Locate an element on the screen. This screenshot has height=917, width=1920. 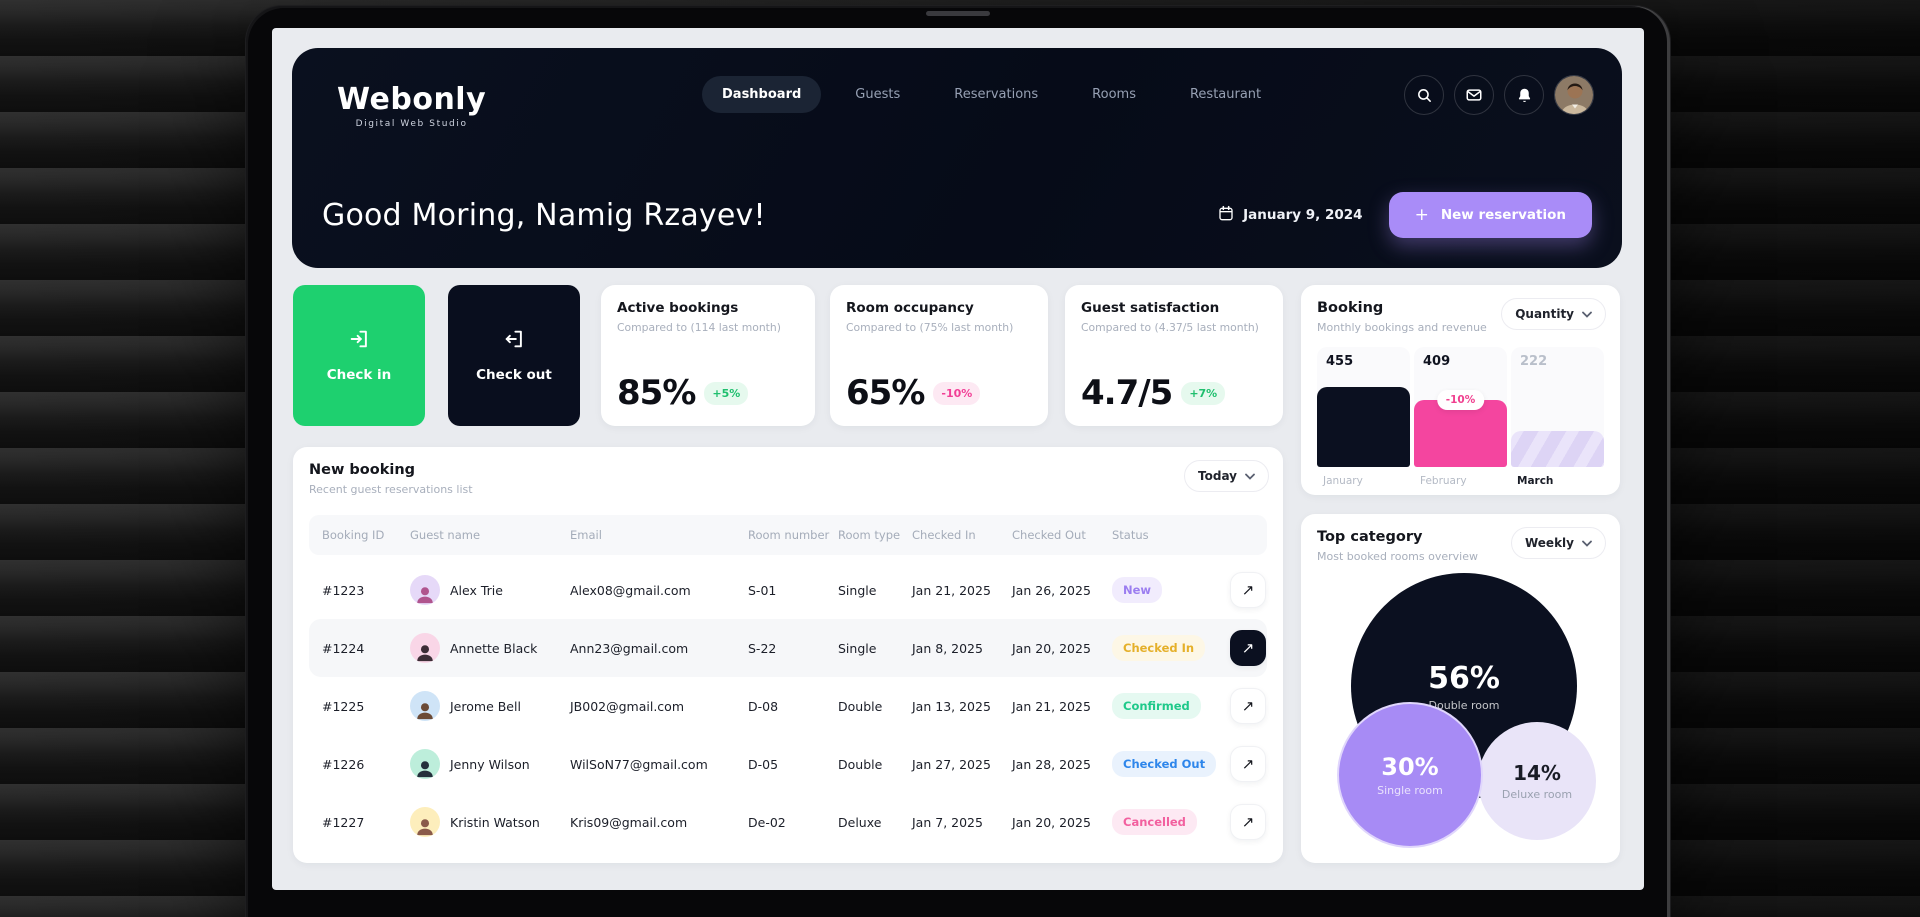
search-icon is located at coordinates (1424, 95).